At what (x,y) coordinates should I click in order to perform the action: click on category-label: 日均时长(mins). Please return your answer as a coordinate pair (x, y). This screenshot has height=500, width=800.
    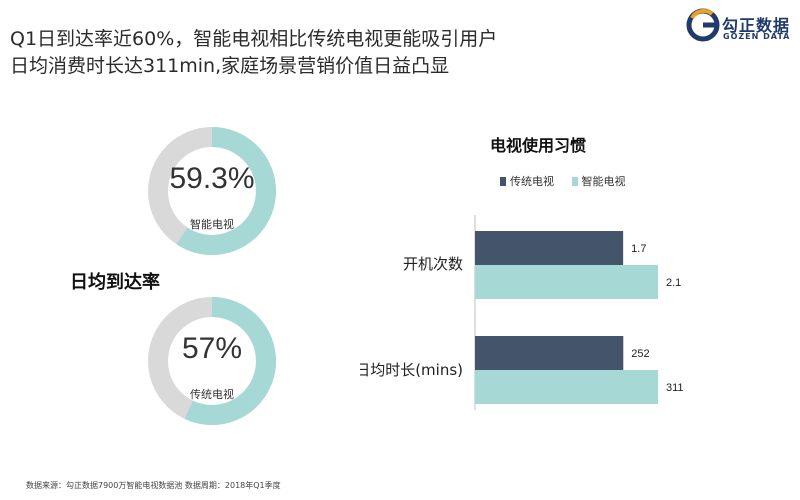
    Looking at the image, I should click on (411, 370).